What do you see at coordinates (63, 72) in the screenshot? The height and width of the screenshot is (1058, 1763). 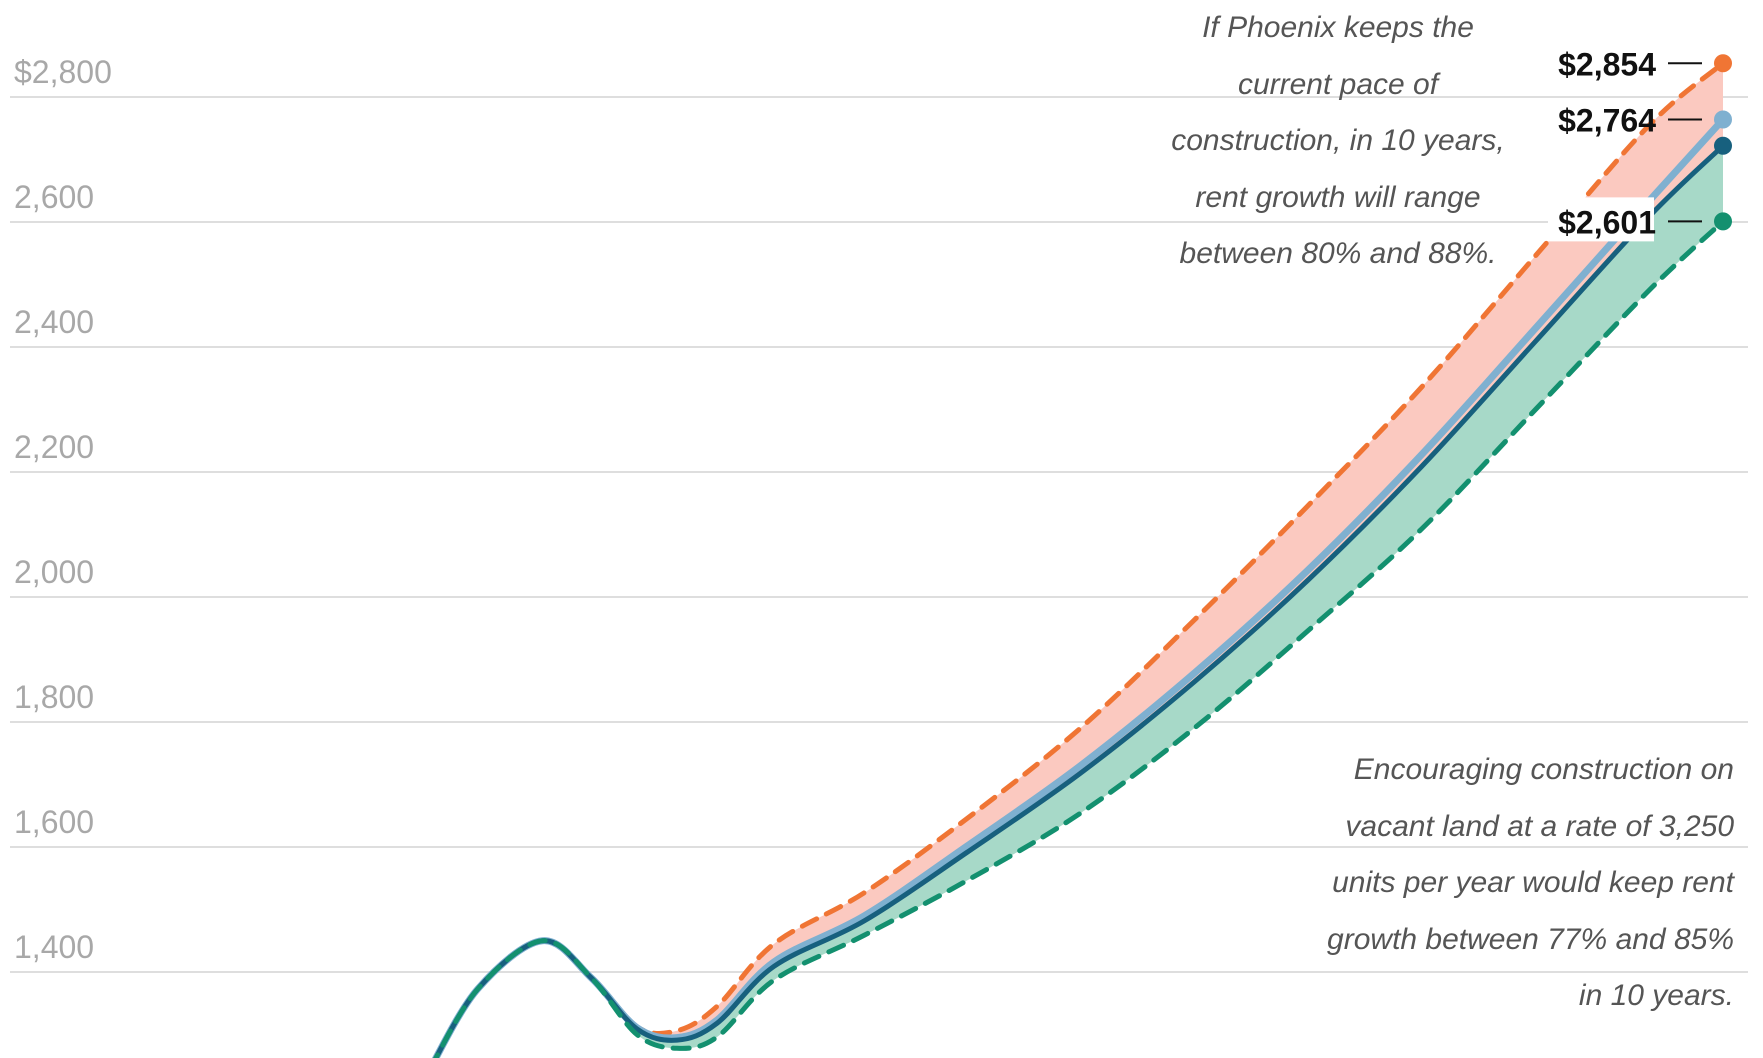 I see `y-tick-label: $2,800` at bounding box center [63, 72].